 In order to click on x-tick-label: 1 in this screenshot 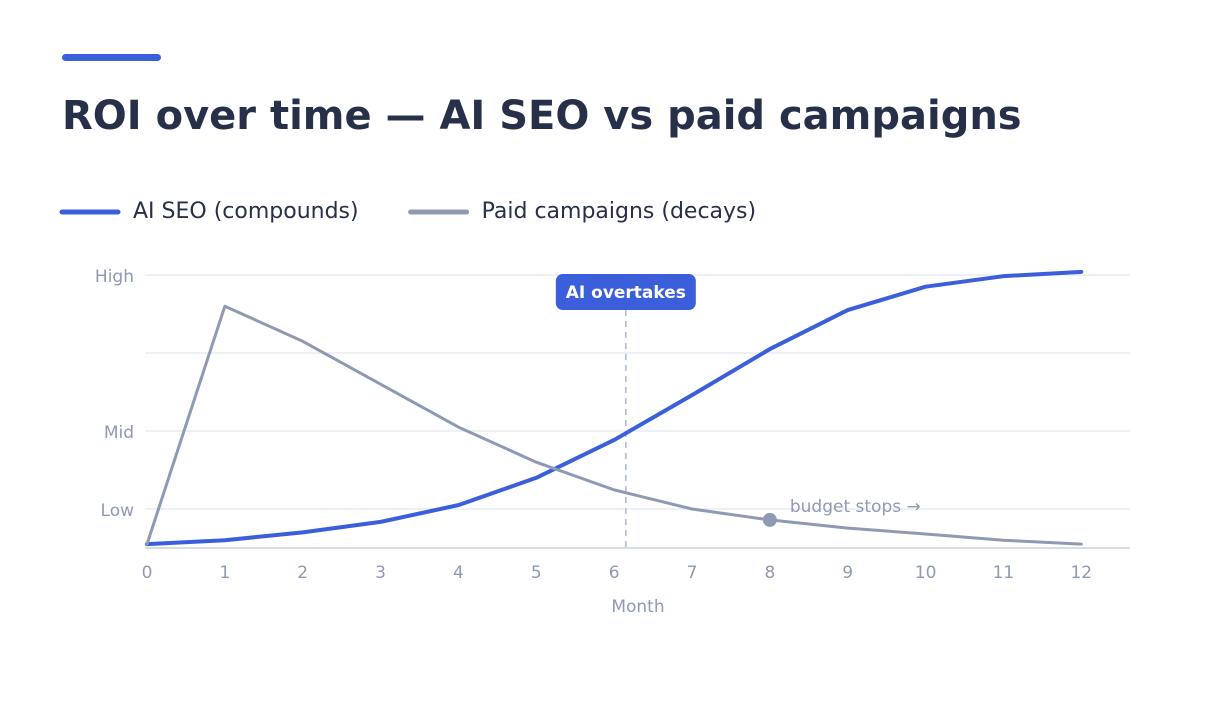, I will do `click(224, 573)`.